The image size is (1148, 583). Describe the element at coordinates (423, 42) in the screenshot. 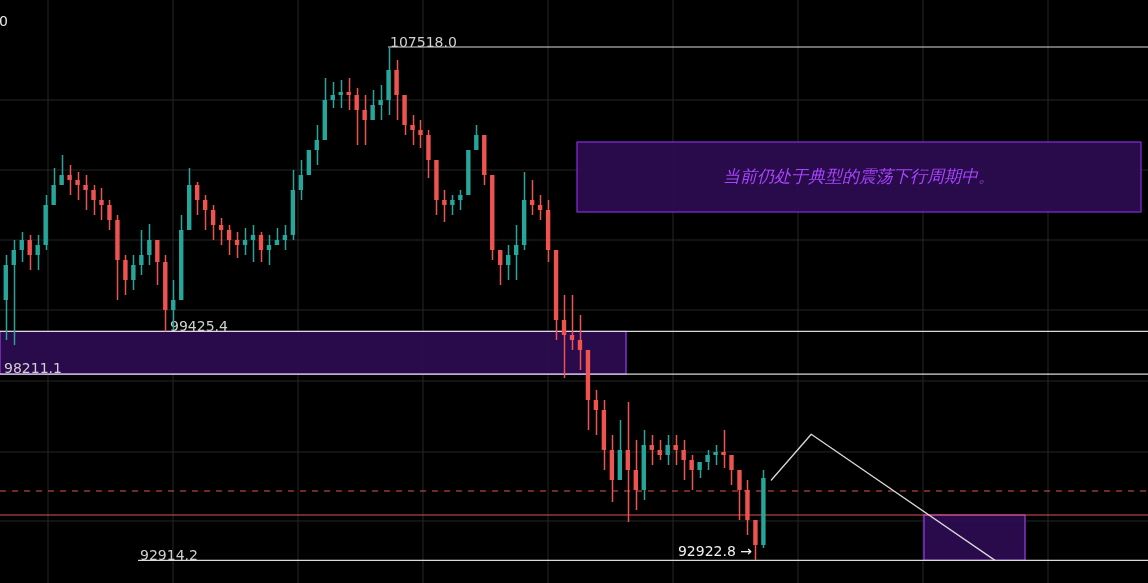

I see `ref-line-label: 107518.0` at that location.